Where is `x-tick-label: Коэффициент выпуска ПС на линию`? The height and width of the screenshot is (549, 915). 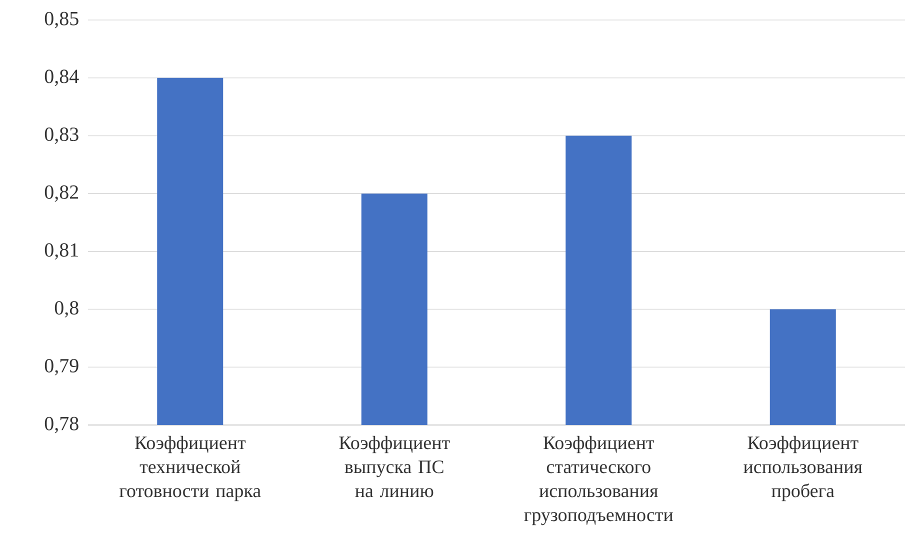
x-tick-label: Коэффициент выпуска ПС на линию is located at coordinates (394, 467).